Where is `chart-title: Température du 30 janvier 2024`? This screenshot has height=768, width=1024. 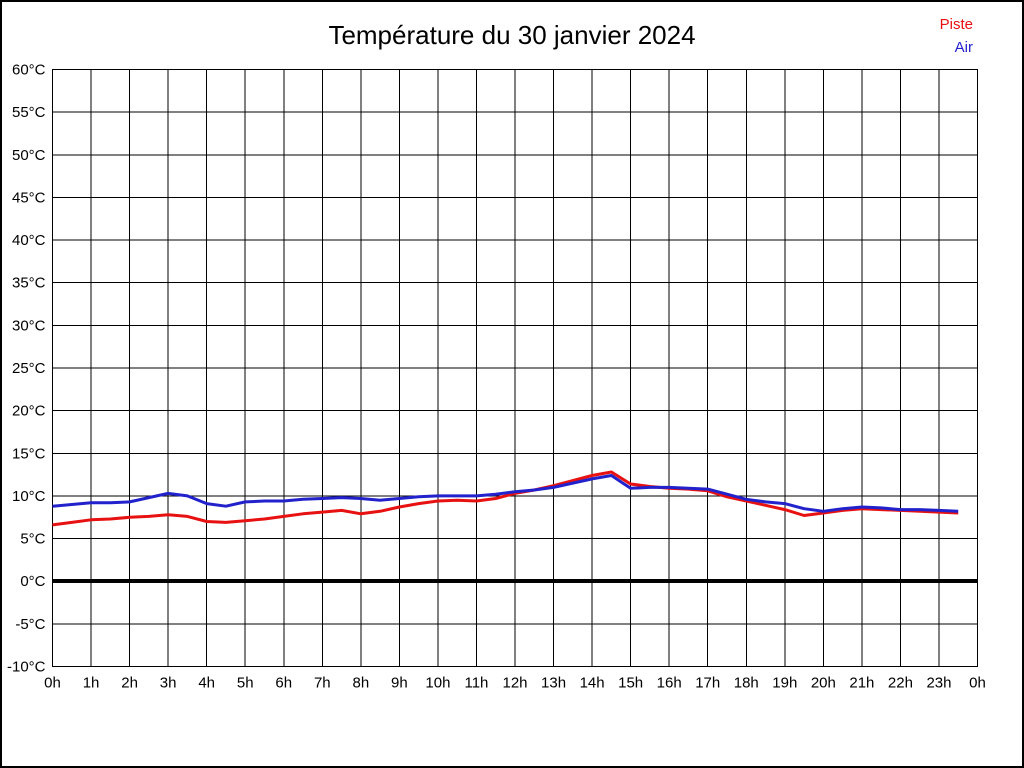 chart-title: Température du 30 janvier 2024 is located at coordinates (512, 35).